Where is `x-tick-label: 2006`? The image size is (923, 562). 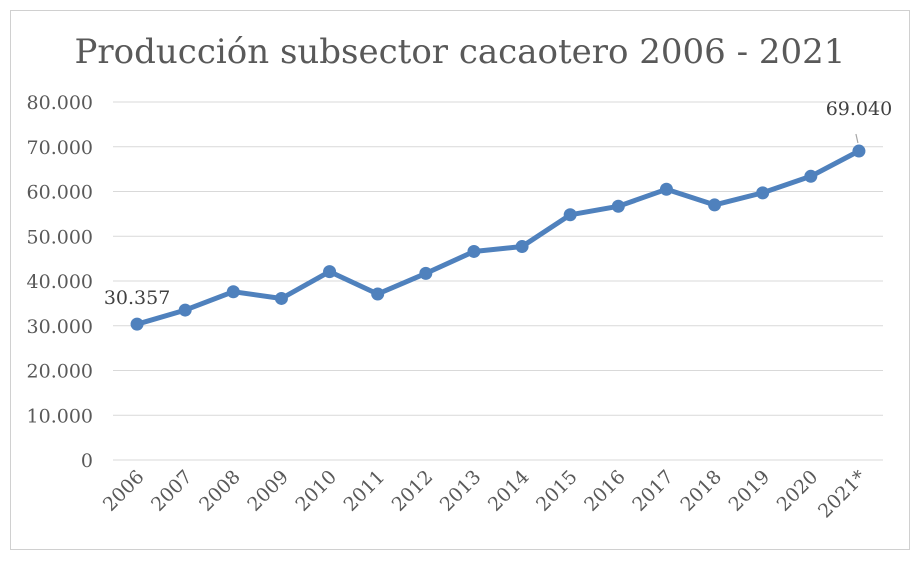
x-tick-label: 2006 is located at coordinates (124, 491).